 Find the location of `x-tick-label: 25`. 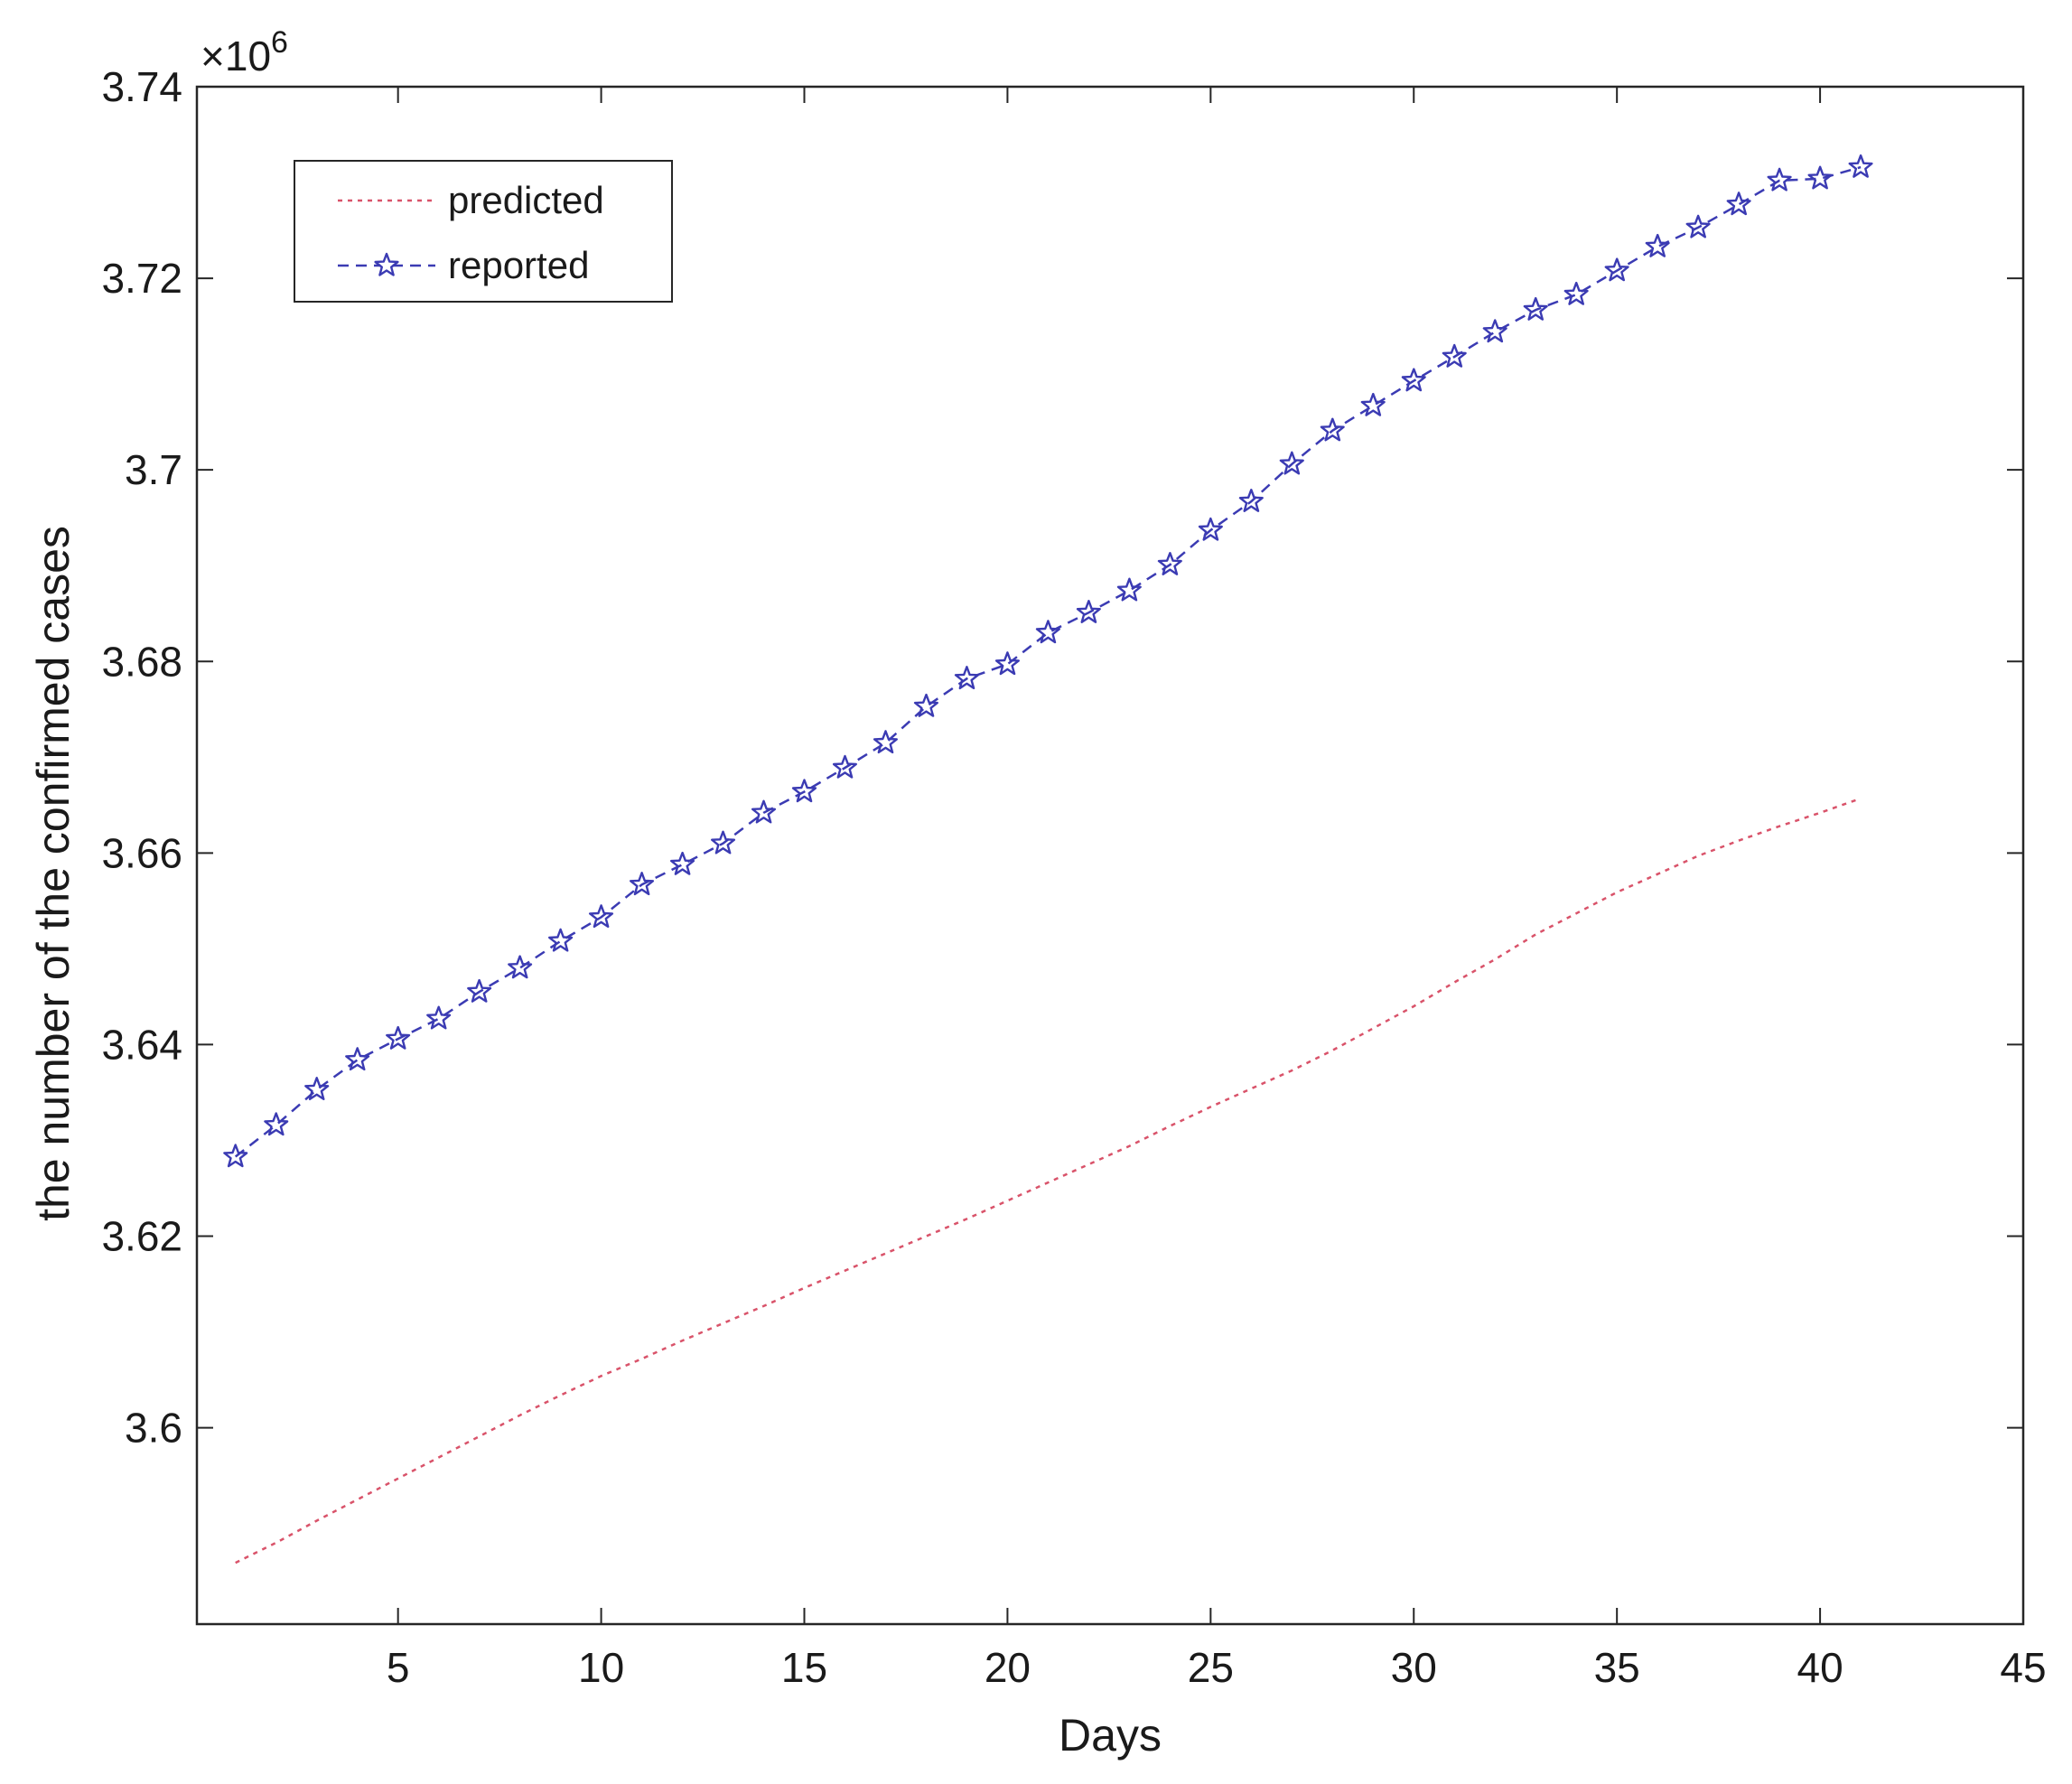

x-tick-label: 25 is located at coordinates (1211, 1667).